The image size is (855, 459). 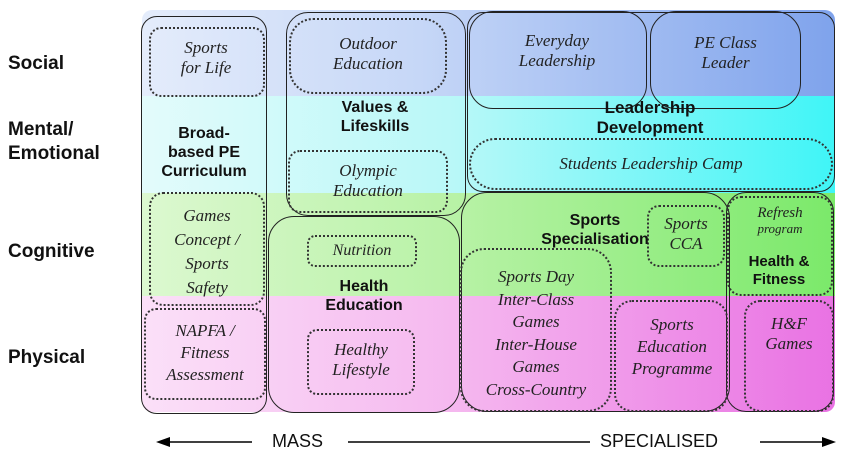 I want to click on pe-class-leader-line2: Leader, so click(x=725, y=62).